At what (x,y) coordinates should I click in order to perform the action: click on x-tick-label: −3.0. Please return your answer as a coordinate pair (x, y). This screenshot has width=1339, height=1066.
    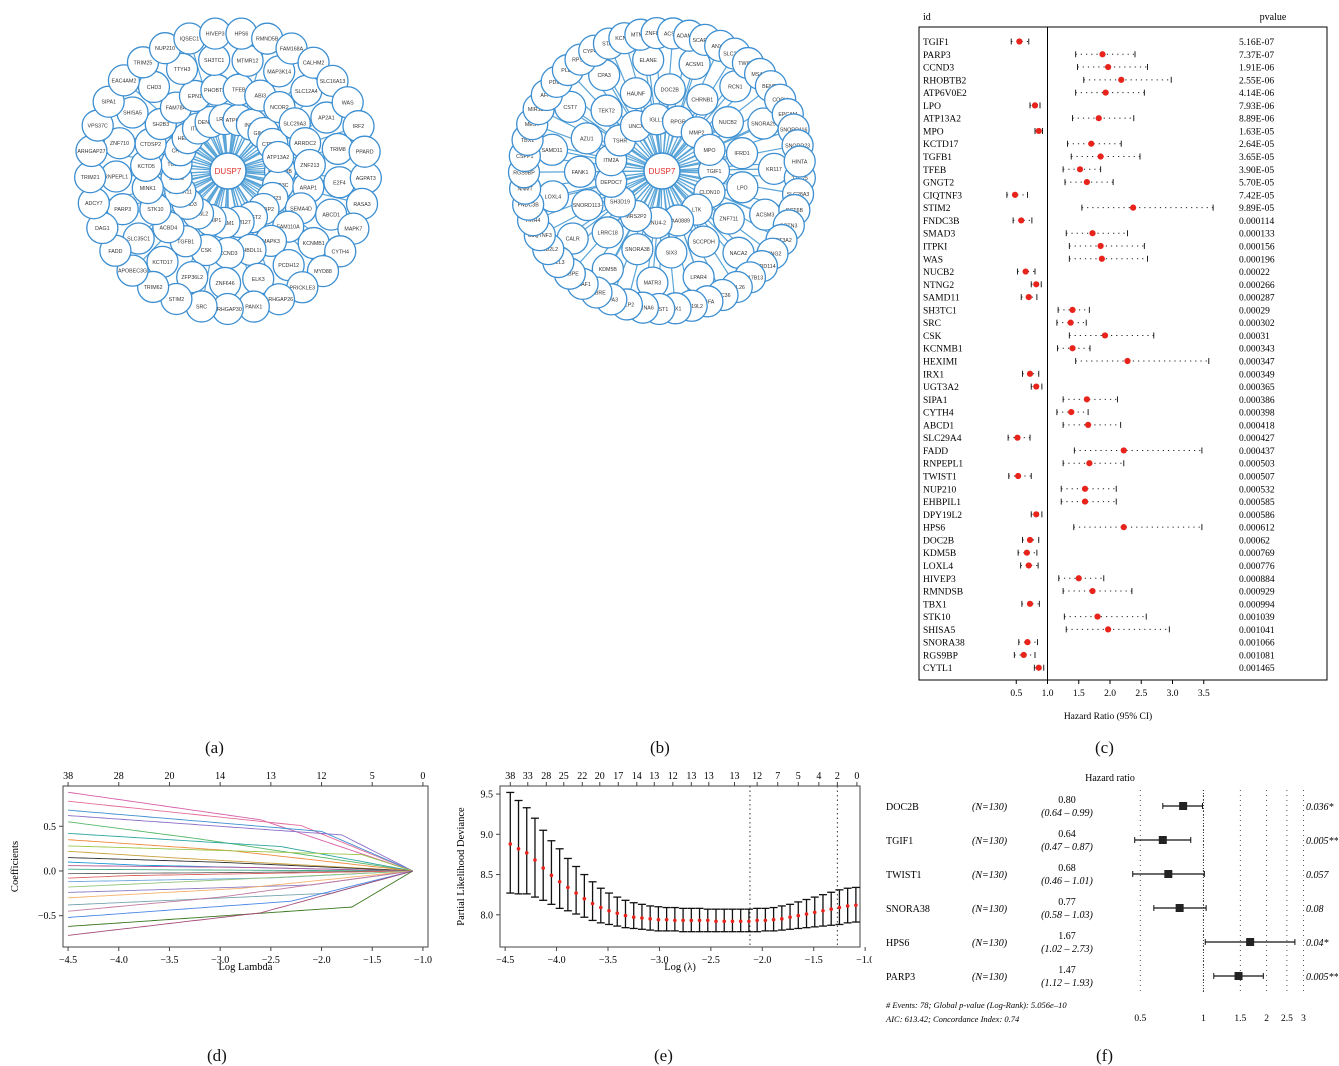
    Looking at the image, I should click on (220, 960).